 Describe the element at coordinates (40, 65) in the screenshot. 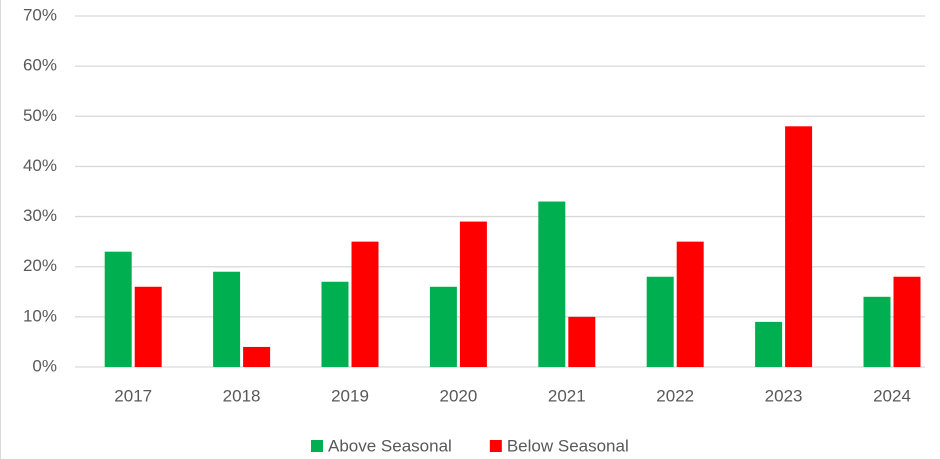

I see `y-tick-label: 60%` at that location.